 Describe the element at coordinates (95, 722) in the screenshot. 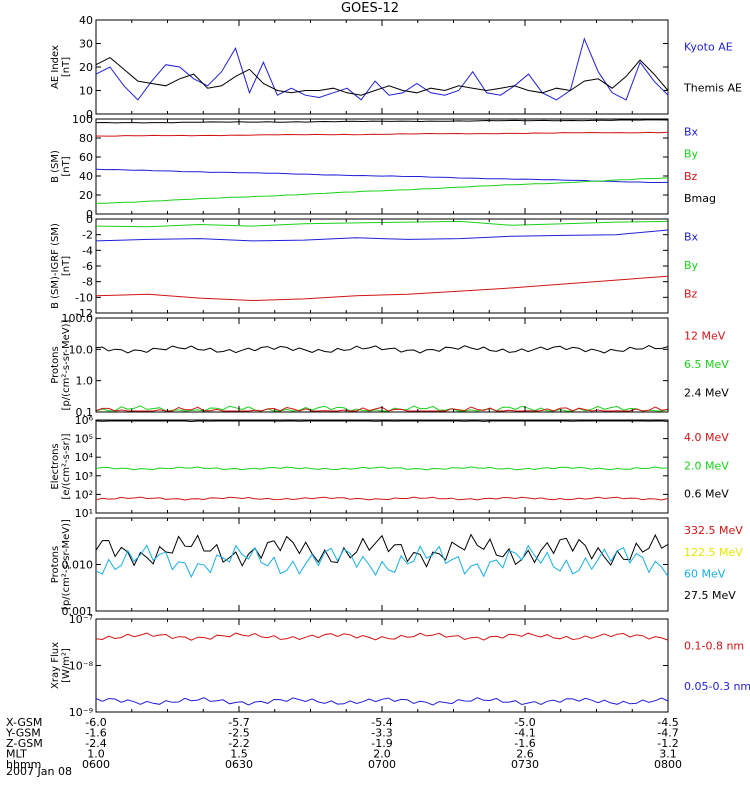

I see `ephemeris-value: -6.0` at that location.